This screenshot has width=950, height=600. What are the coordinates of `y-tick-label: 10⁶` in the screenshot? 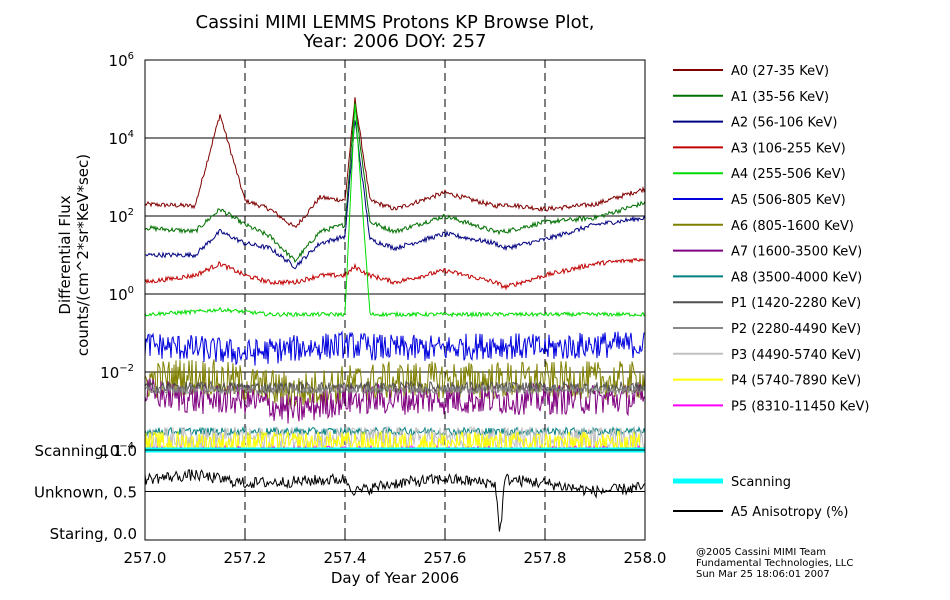 It's located at (121, 60).